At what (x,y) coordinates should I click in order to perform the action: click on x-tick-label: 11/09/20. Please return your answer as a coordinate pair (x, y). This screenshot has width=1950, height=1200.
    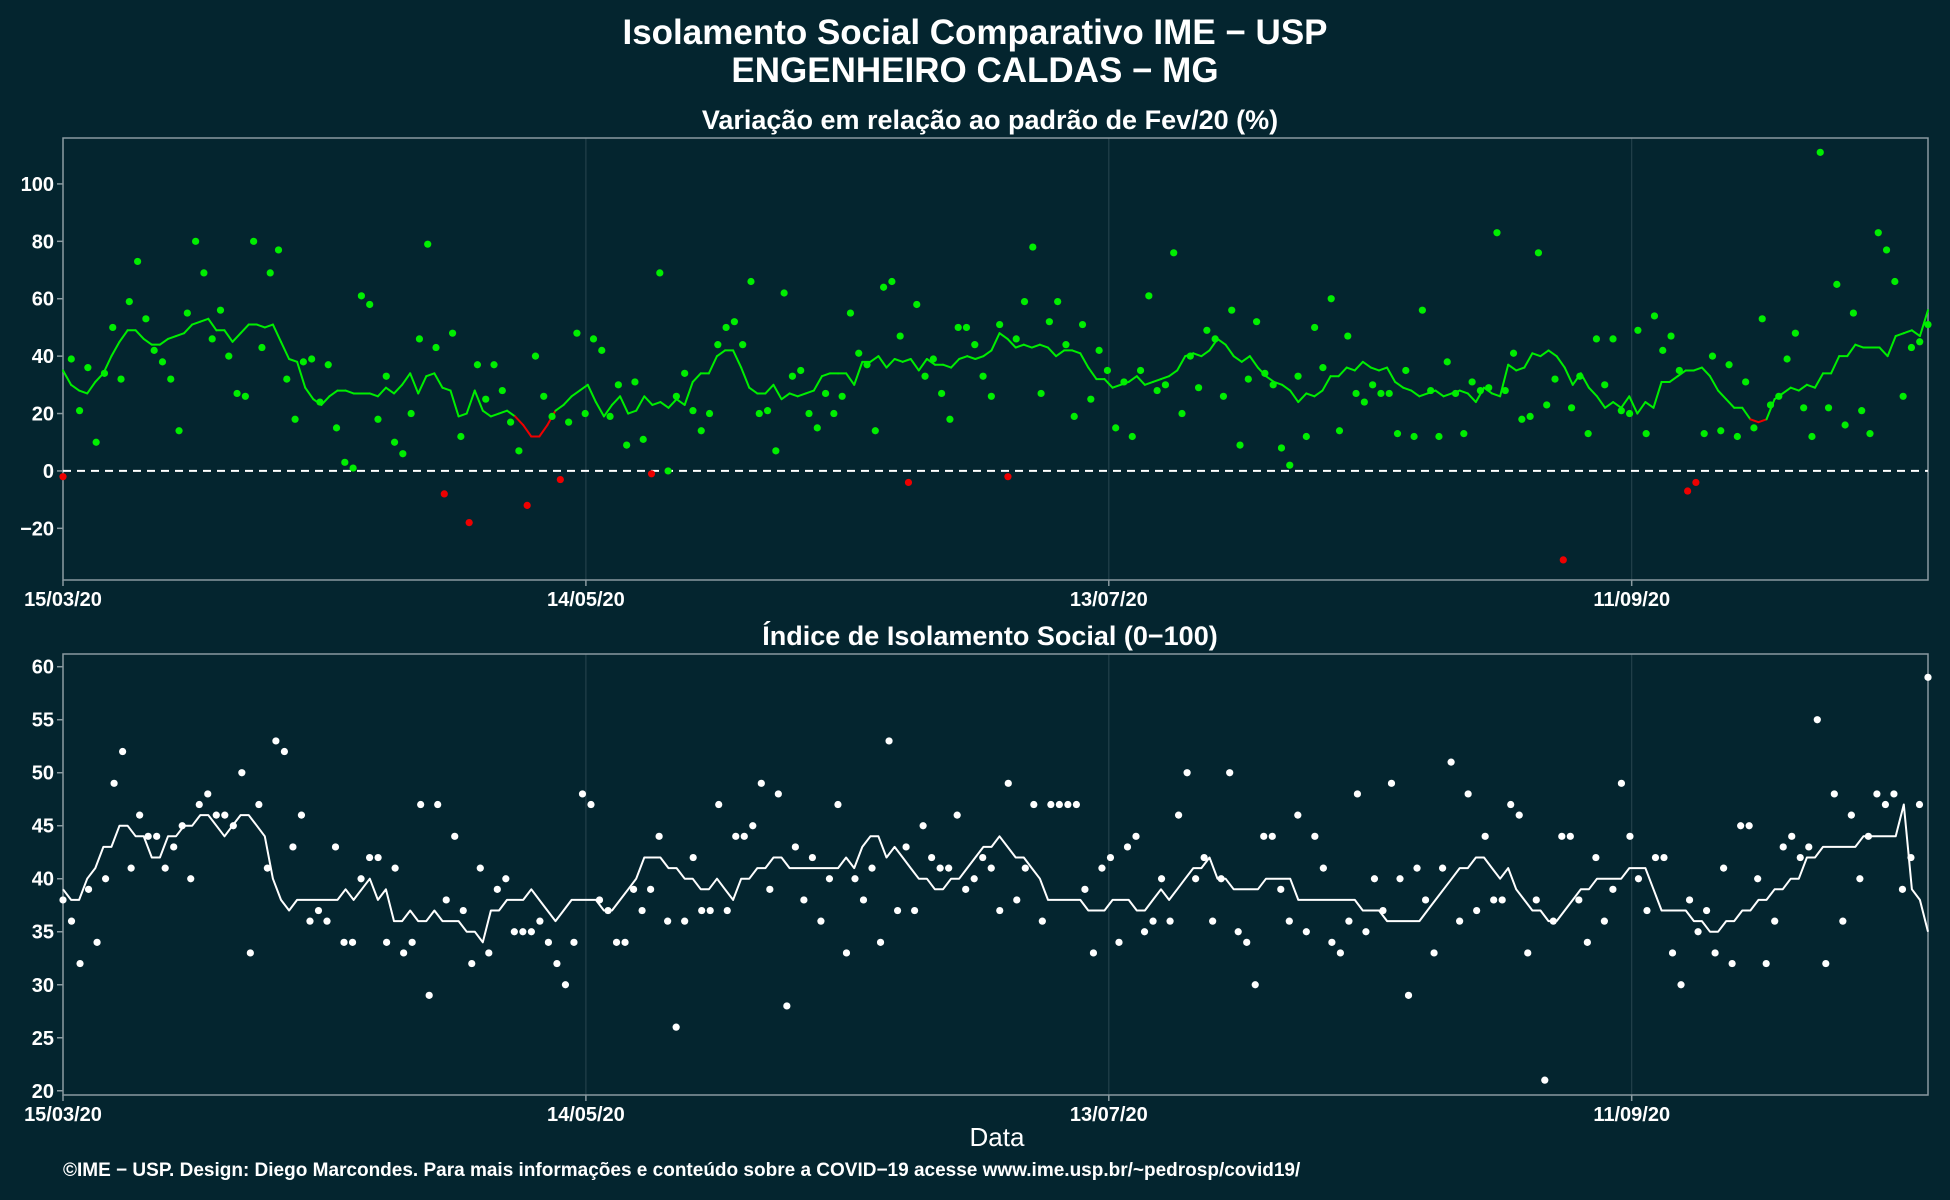
    Looking at the image, I should click on (1631, 600).